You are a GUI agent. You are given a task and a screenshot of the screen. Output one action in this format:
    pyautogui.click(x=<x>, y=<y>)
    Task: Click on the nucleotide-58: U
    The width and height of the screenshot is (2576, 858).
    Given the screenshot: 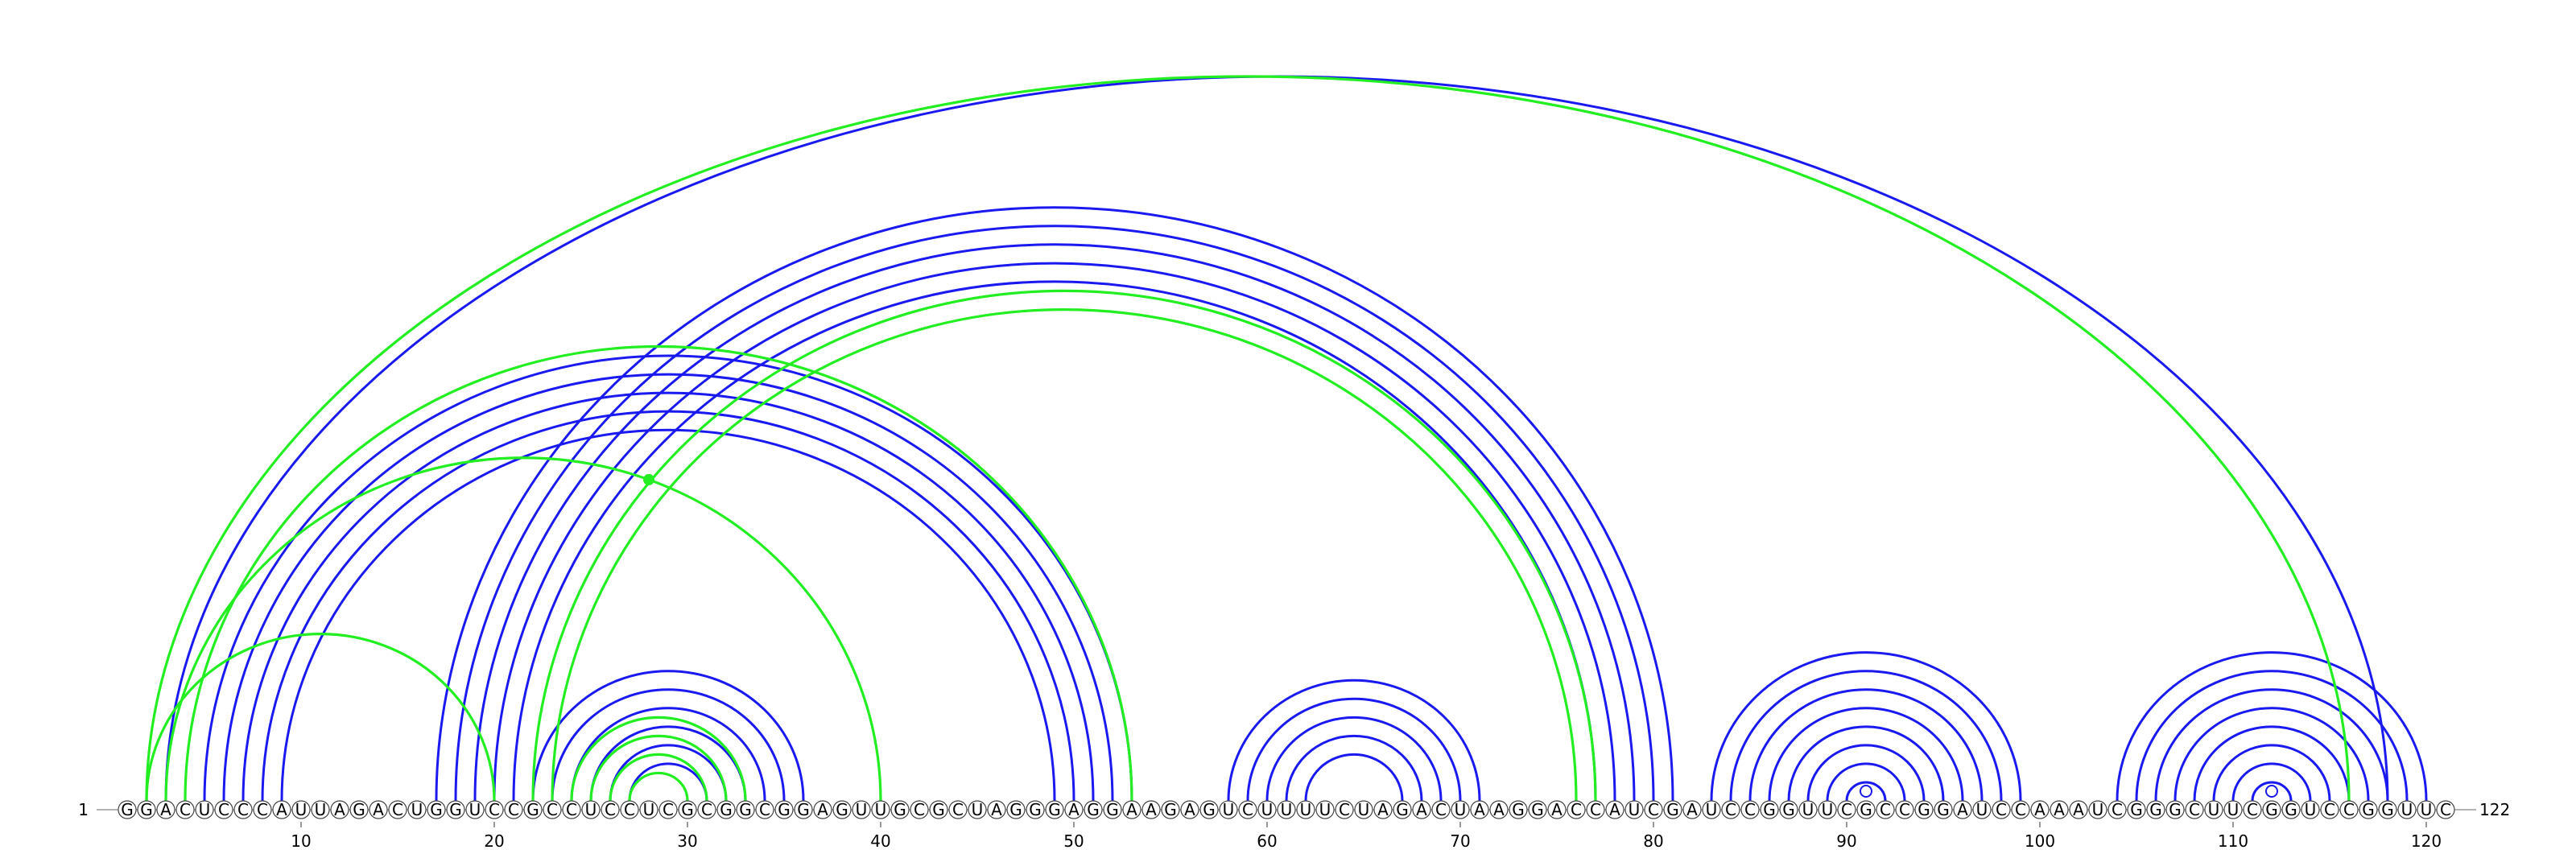 What is the action you would take?
    pyautogui.click(x=1228, y=809)
    